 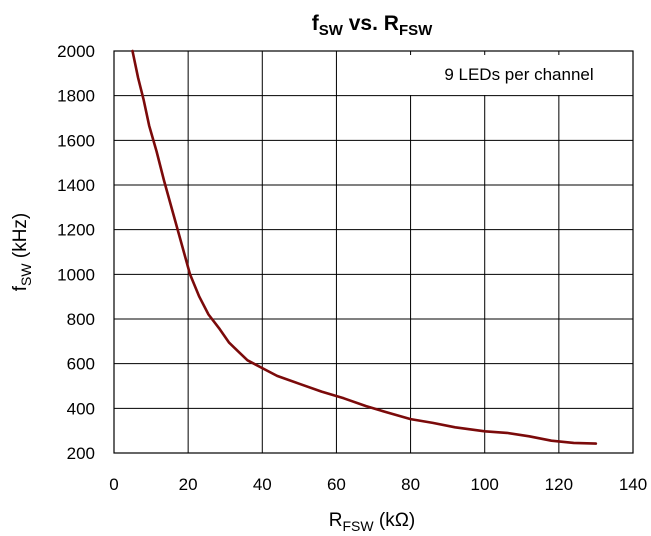 I want to click on x-tick-label: 120, so click(x=559, y=484).